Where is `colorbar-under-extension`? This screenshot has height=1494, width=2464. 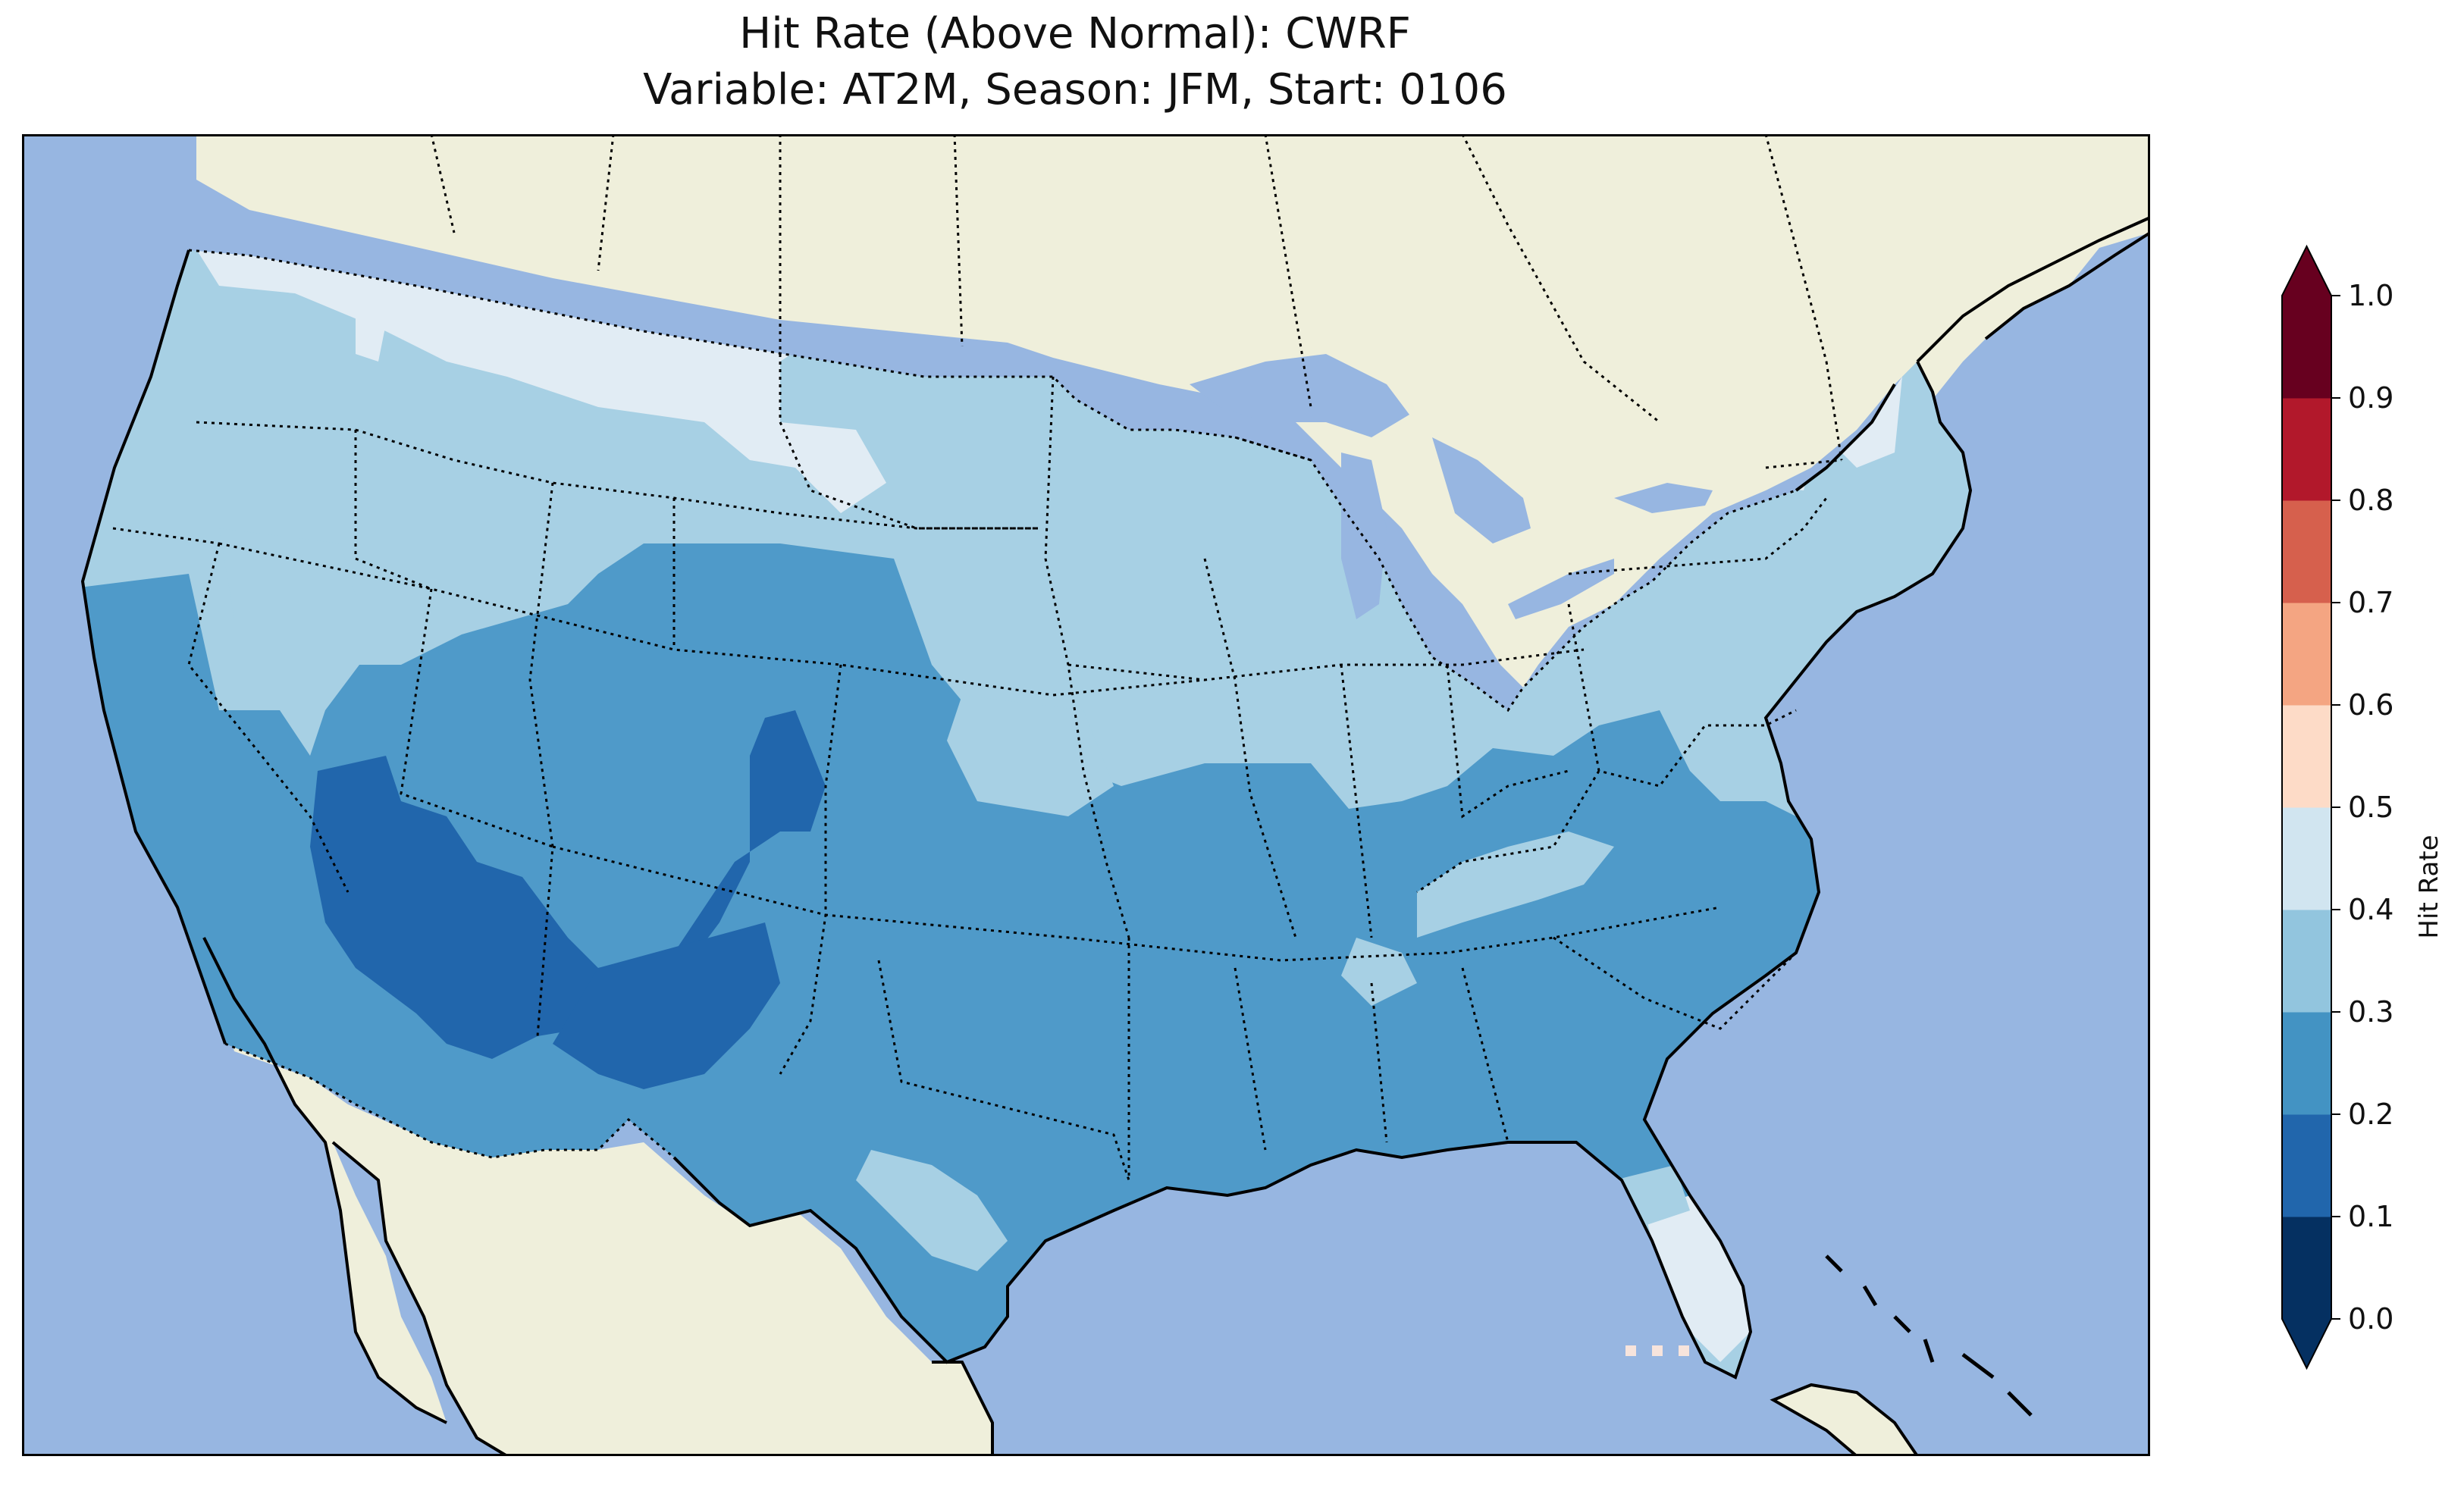
colorbar-under-extension is located at coordinates (2307, 1343).